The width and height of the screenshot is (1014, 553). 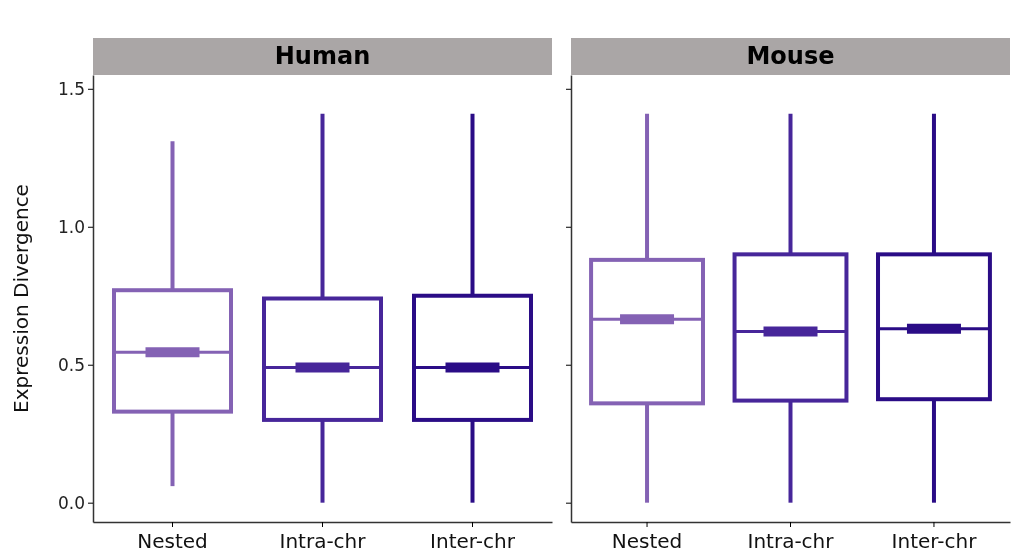 What do you see at coordinates (71, 88) in the screenshot?
I see `y-tick-label: 1.5` at bounding box center [71, 88].